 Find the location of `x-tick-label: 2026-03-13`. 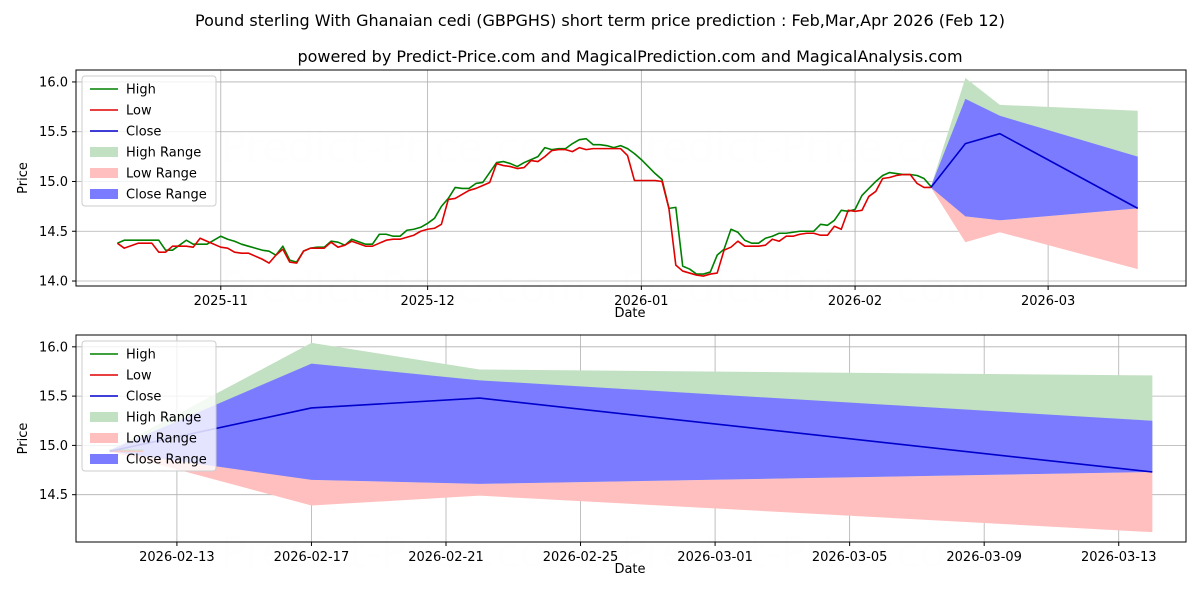

x-tick-label: 2026-03-13 is located at coordinates (1119, 557).